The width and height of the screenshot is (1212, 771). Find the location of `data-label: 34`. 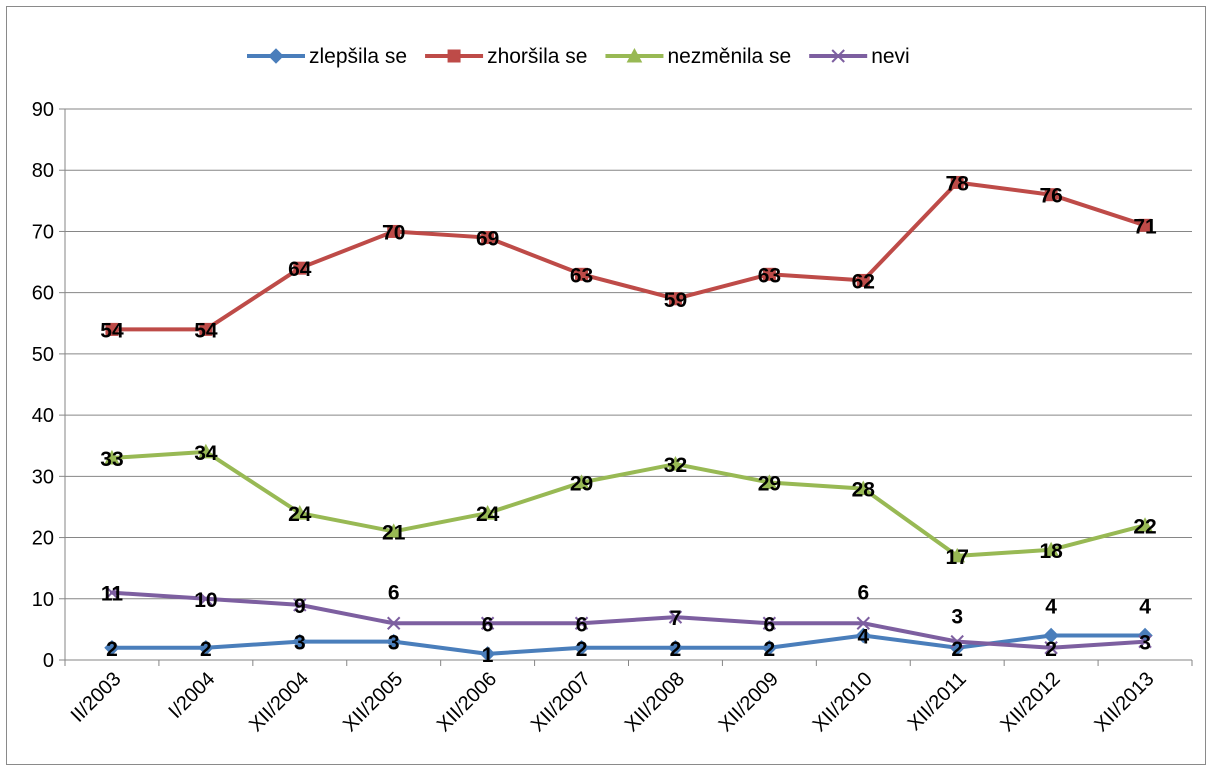

data-label: 34 is located at coordinates (206, 453).